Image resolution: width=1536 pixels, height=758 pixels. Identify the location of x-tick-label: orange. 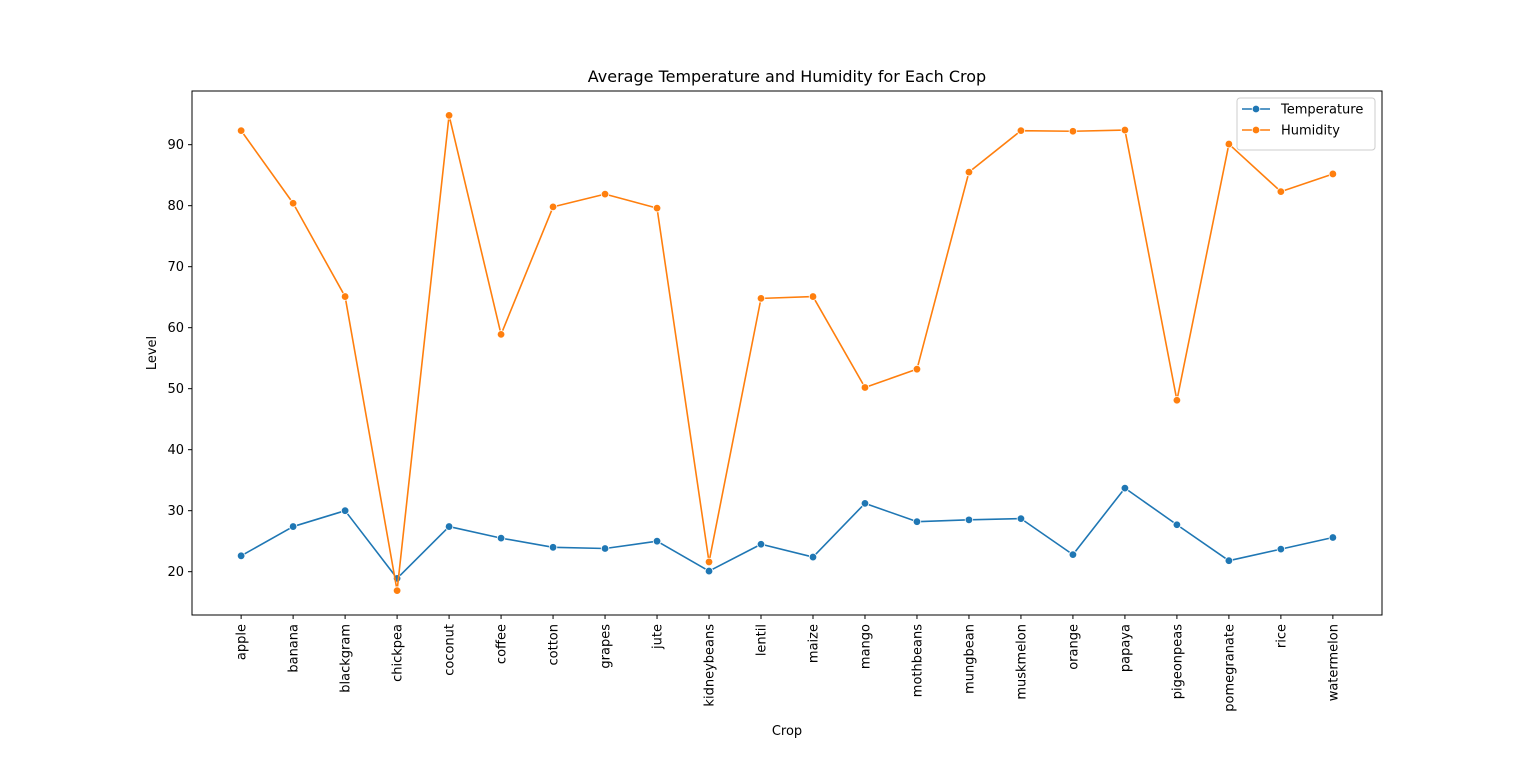
(1073, 647).